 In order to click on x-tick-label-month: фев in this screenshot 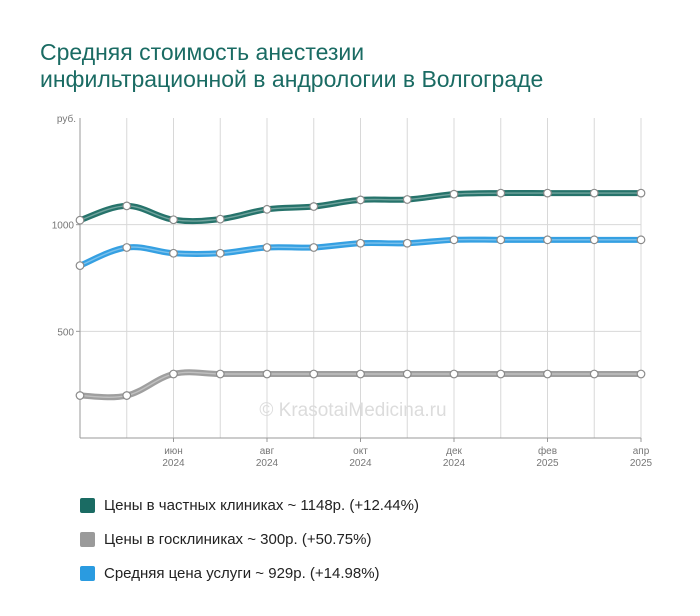, I will do `click(547, 451)`.